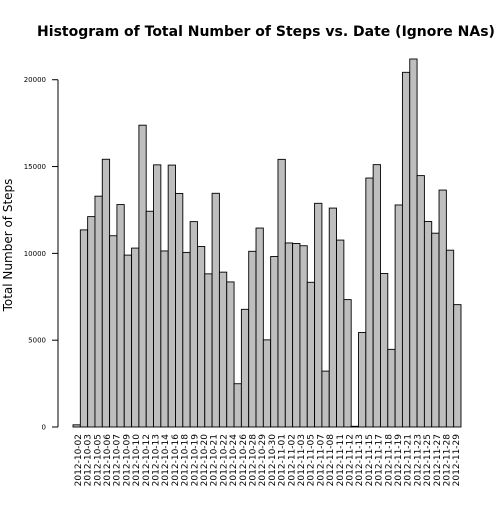 The height and width of the screenshot is (509, 504). I want to click on x-tick-label: 2012-11-02, so click(292, 460).